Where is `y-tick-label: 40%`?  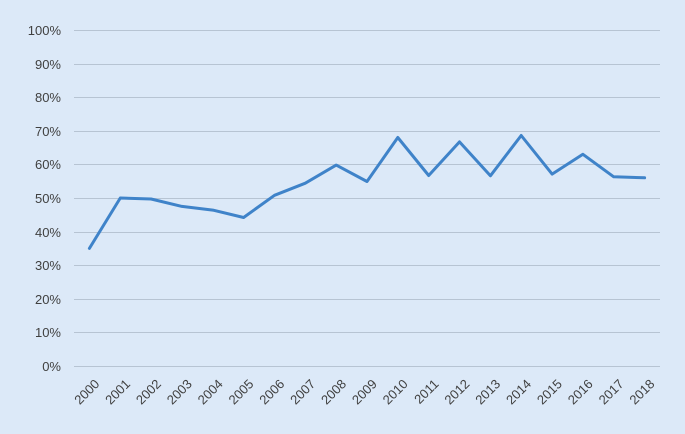
y-tick-label: 40% is located at coordinates (48, 232).